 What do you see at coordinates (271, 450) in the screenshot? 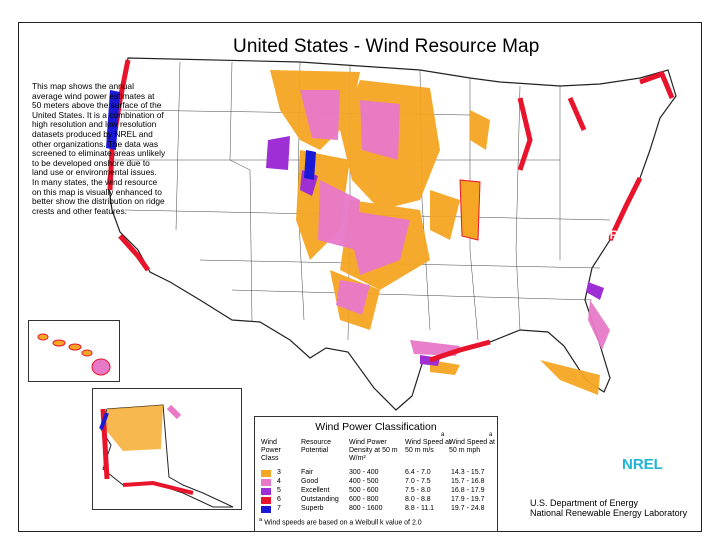
I see `legend-header-class: Wind Power Class` at bounding box center [271, 450].